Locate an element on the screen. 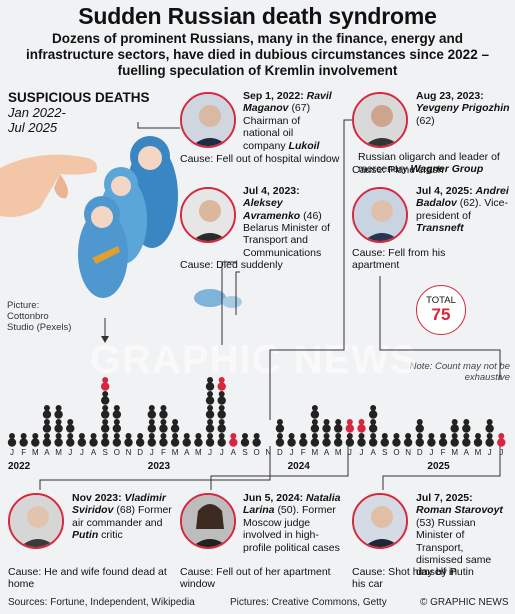  watermark: GRAPHIC NEWS is located at coordinates (254, 360).